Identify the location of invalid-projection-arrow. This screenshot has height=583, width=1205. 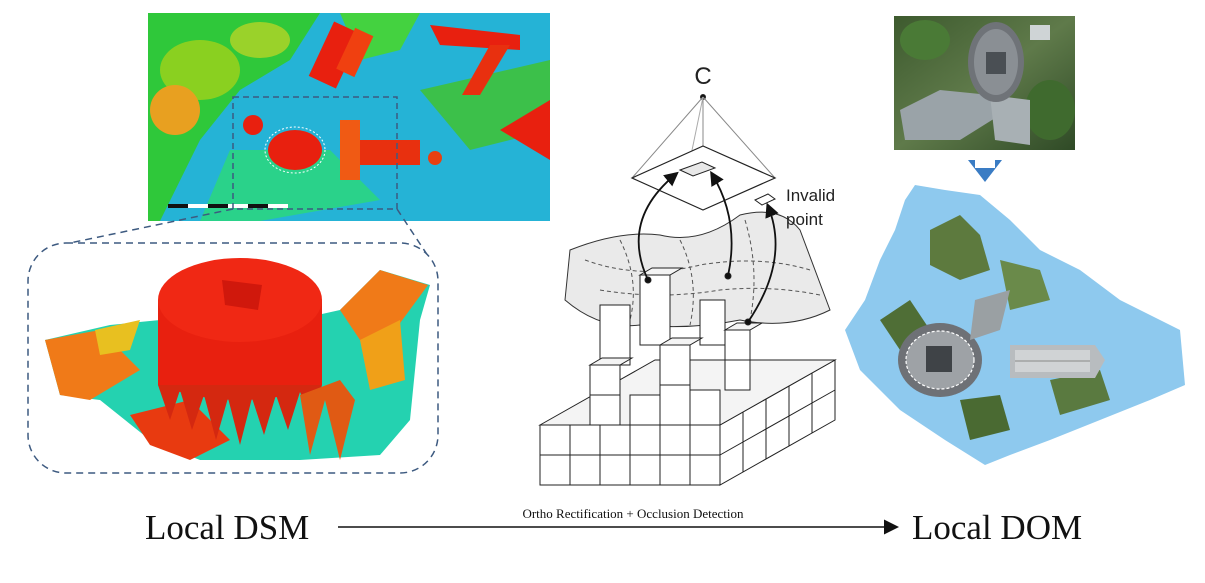
(763, 262).